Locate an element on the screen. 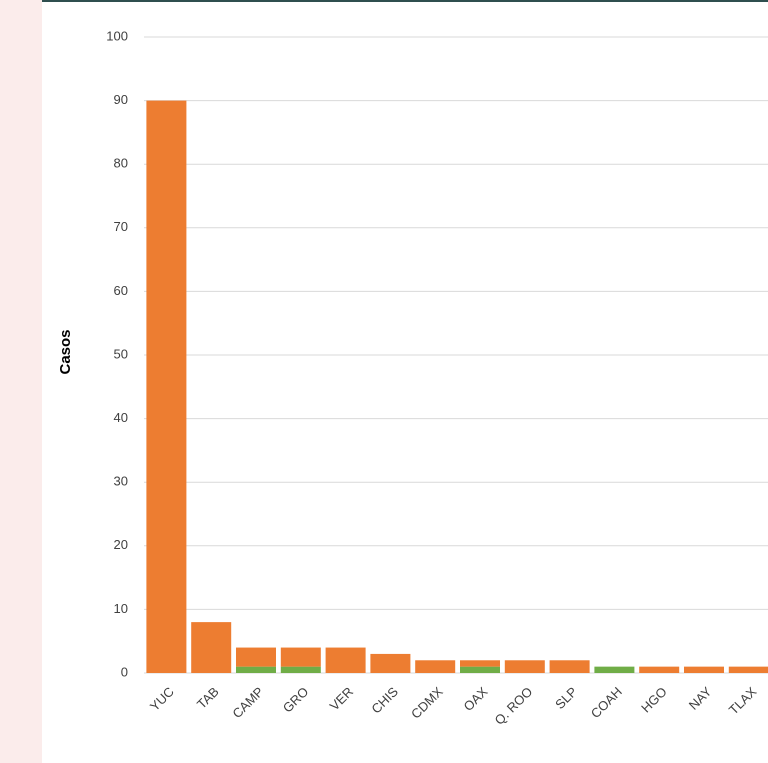 This screenshot has width=768, height=763. x-tick-label: TLAX is located at coordinates (743, 701).